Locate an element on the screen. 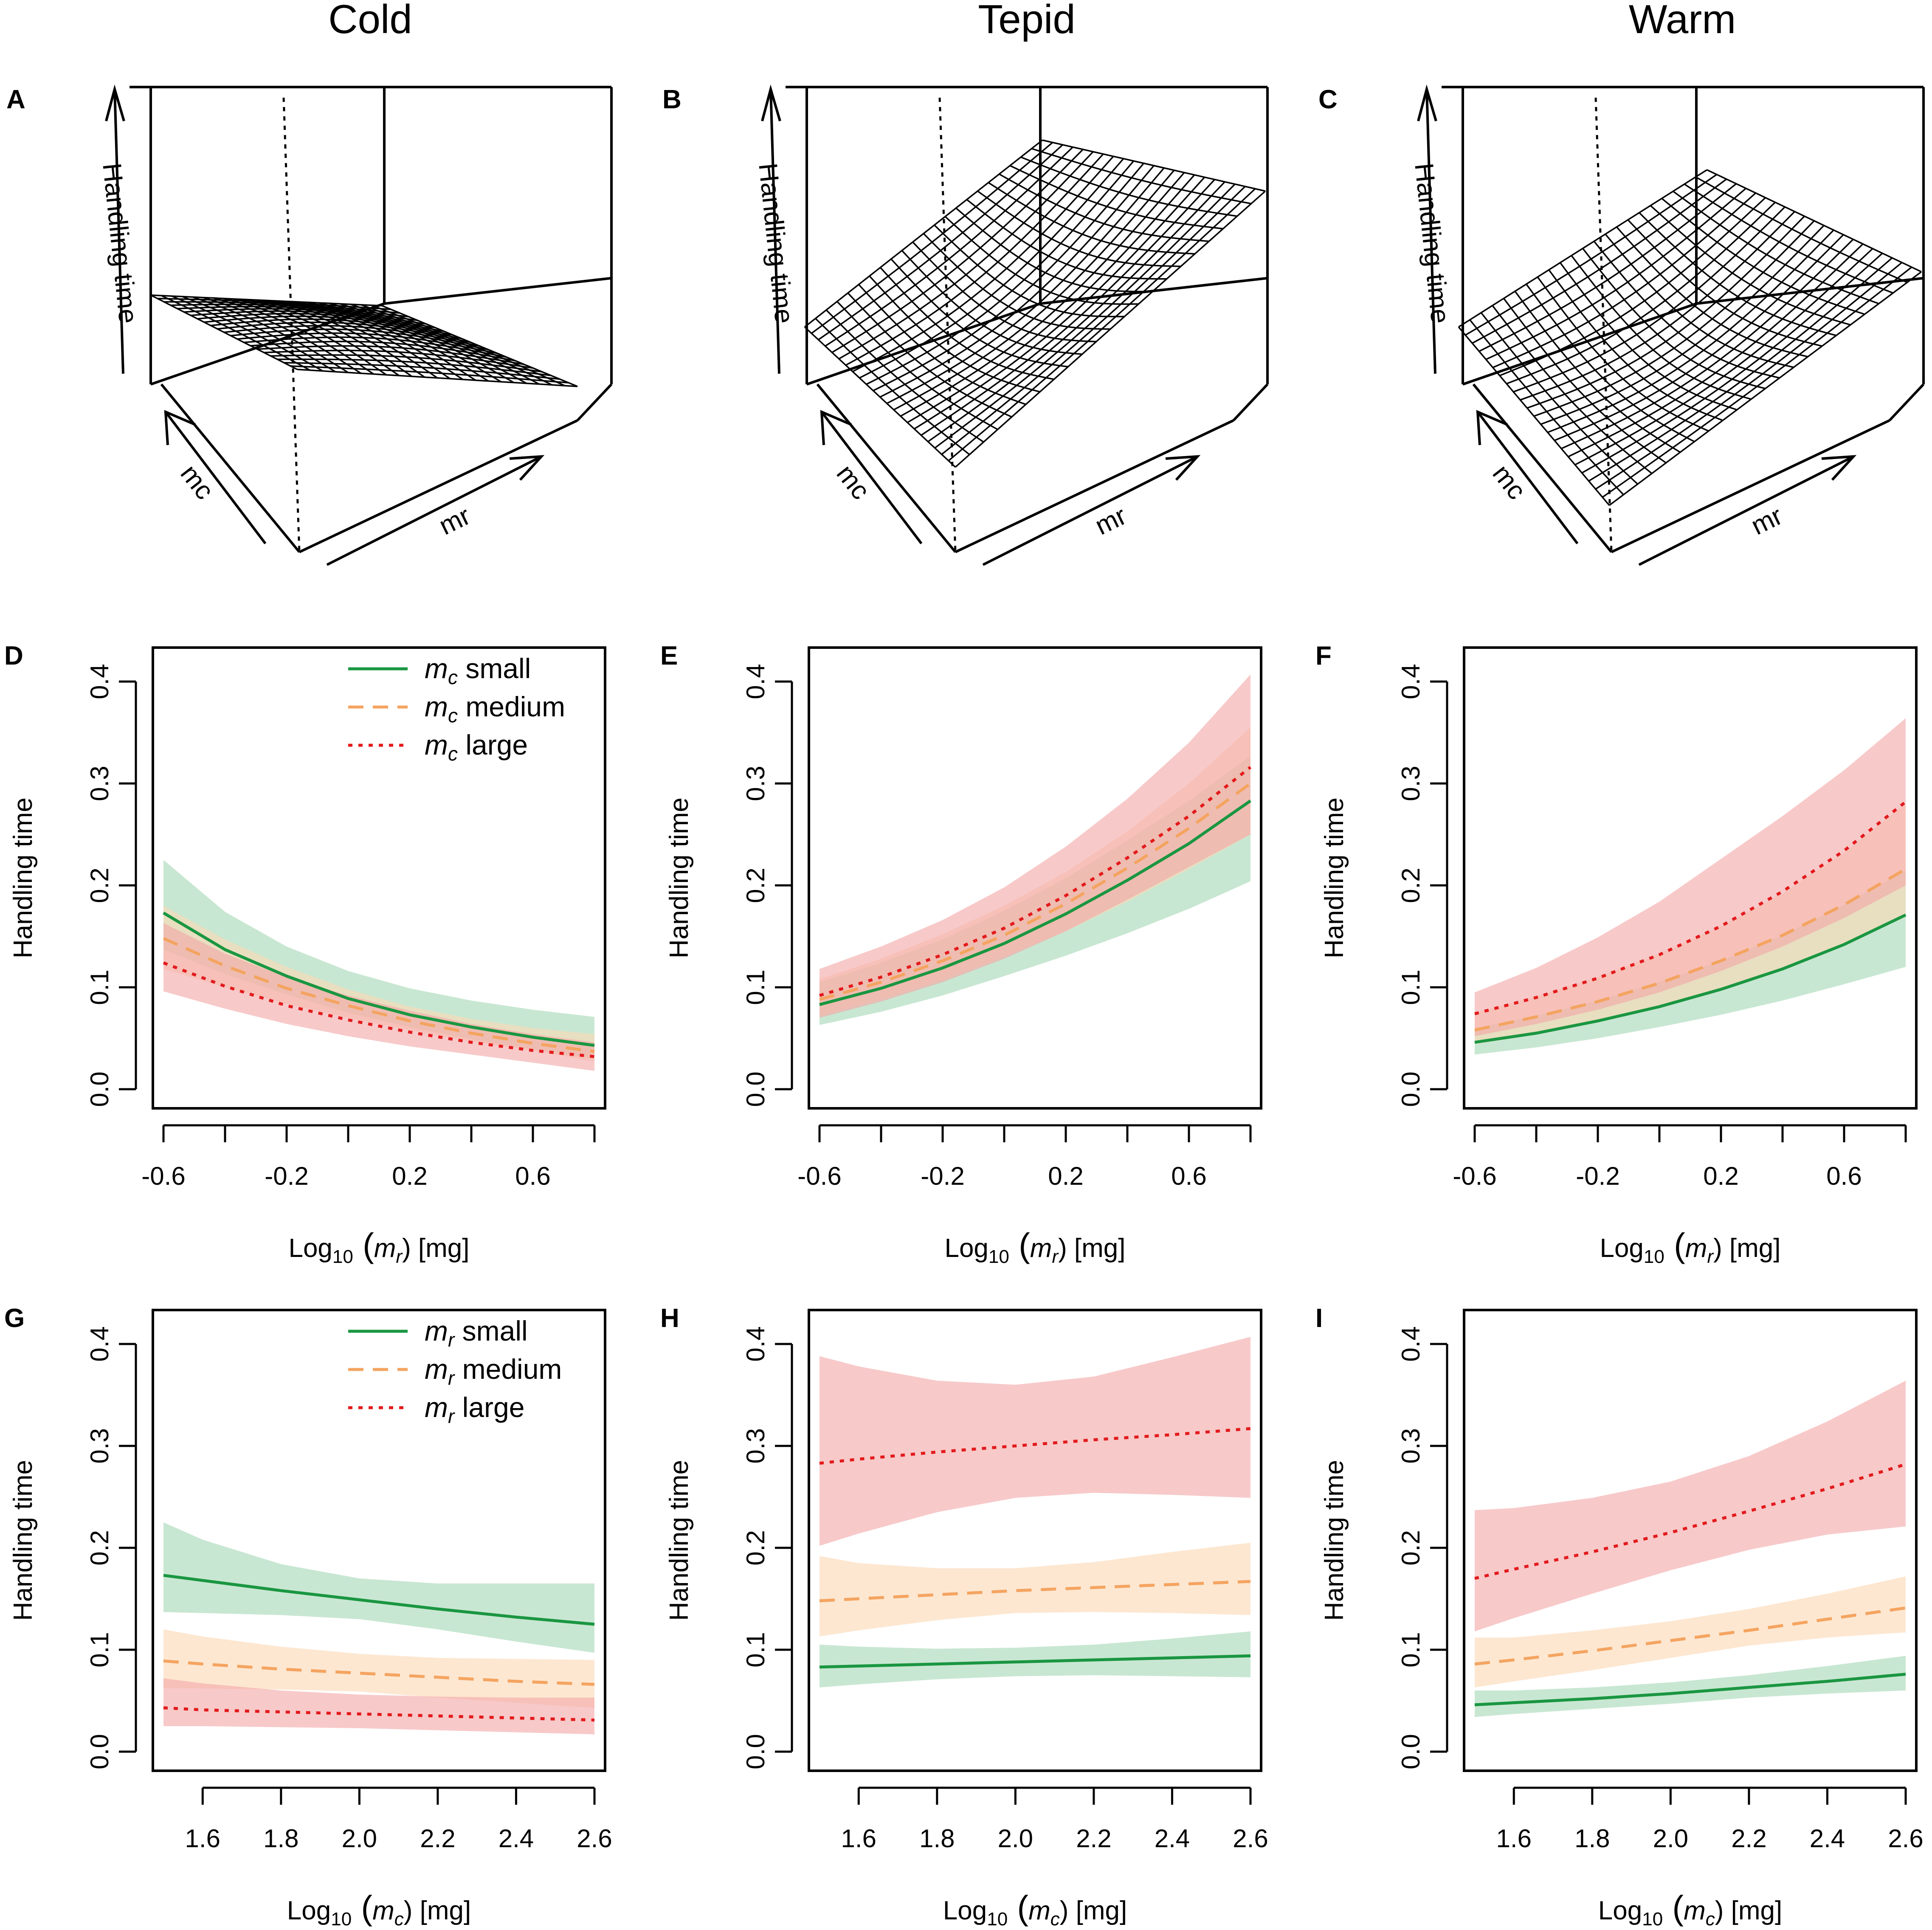 The image size is (1932, 1930). mc-arrow-head is located at coordinates (180, 427).